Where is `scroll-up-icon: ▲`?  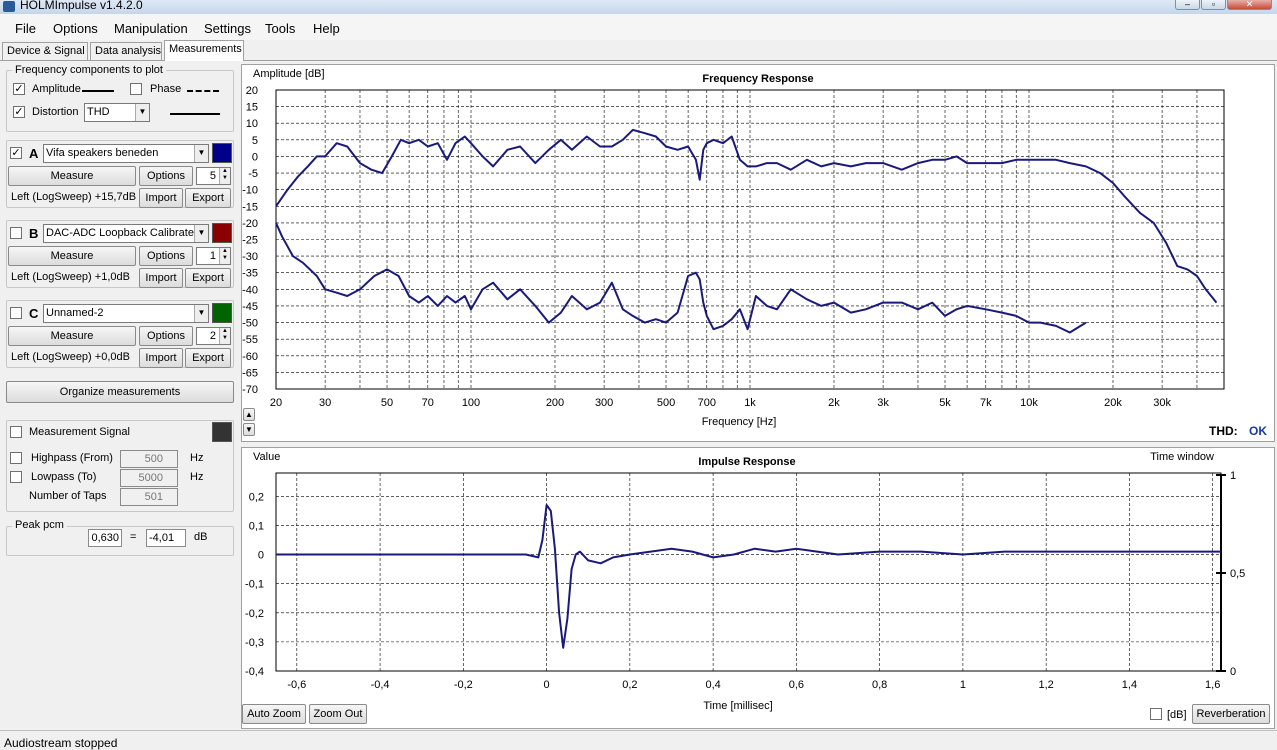 scroll-up-icon: ▲ is located at coordinates (249, 414).